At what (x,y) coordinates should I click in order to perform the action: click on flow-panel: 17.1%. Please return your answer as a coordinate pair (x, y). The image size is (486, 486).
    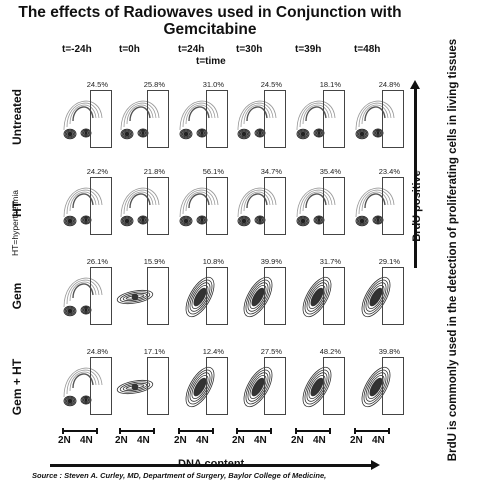
    Looking at the image, I should click on (141, 380).